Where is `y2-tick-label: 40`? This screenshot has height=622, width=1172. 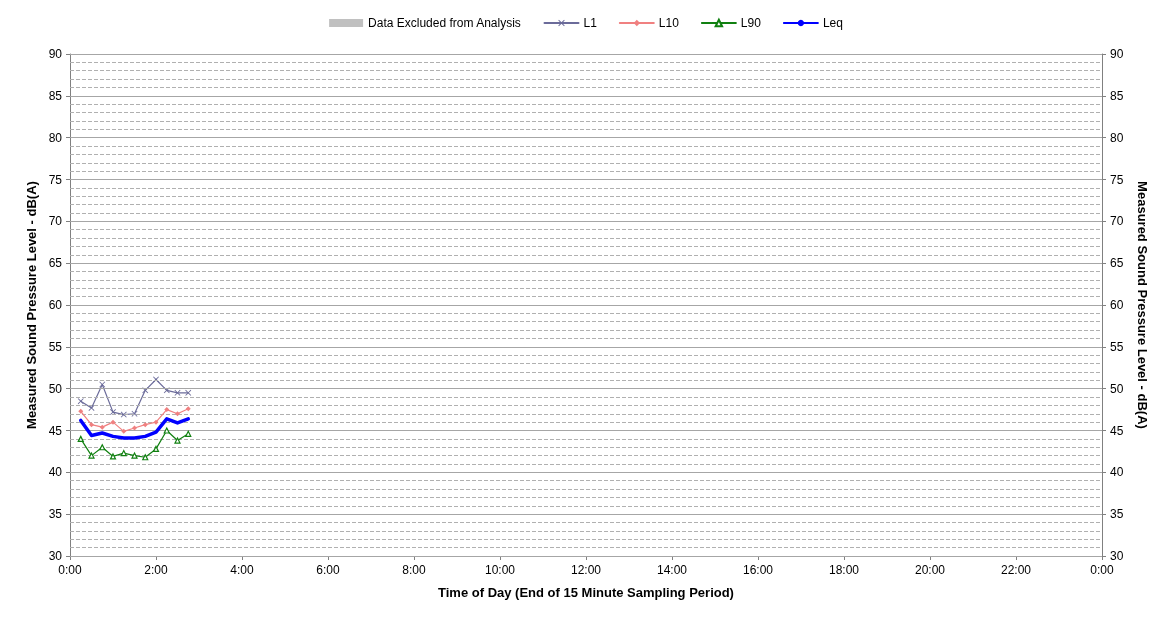 y2-tick-label: 40 is located at coordinates (1117, 472).